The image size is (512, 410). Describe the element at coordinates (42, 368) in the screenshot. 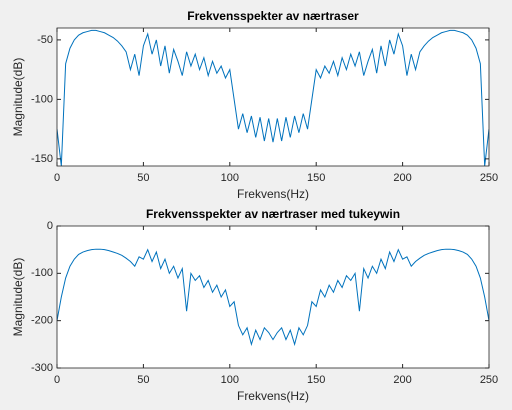

I see `y-tick-label: -300` at that location.